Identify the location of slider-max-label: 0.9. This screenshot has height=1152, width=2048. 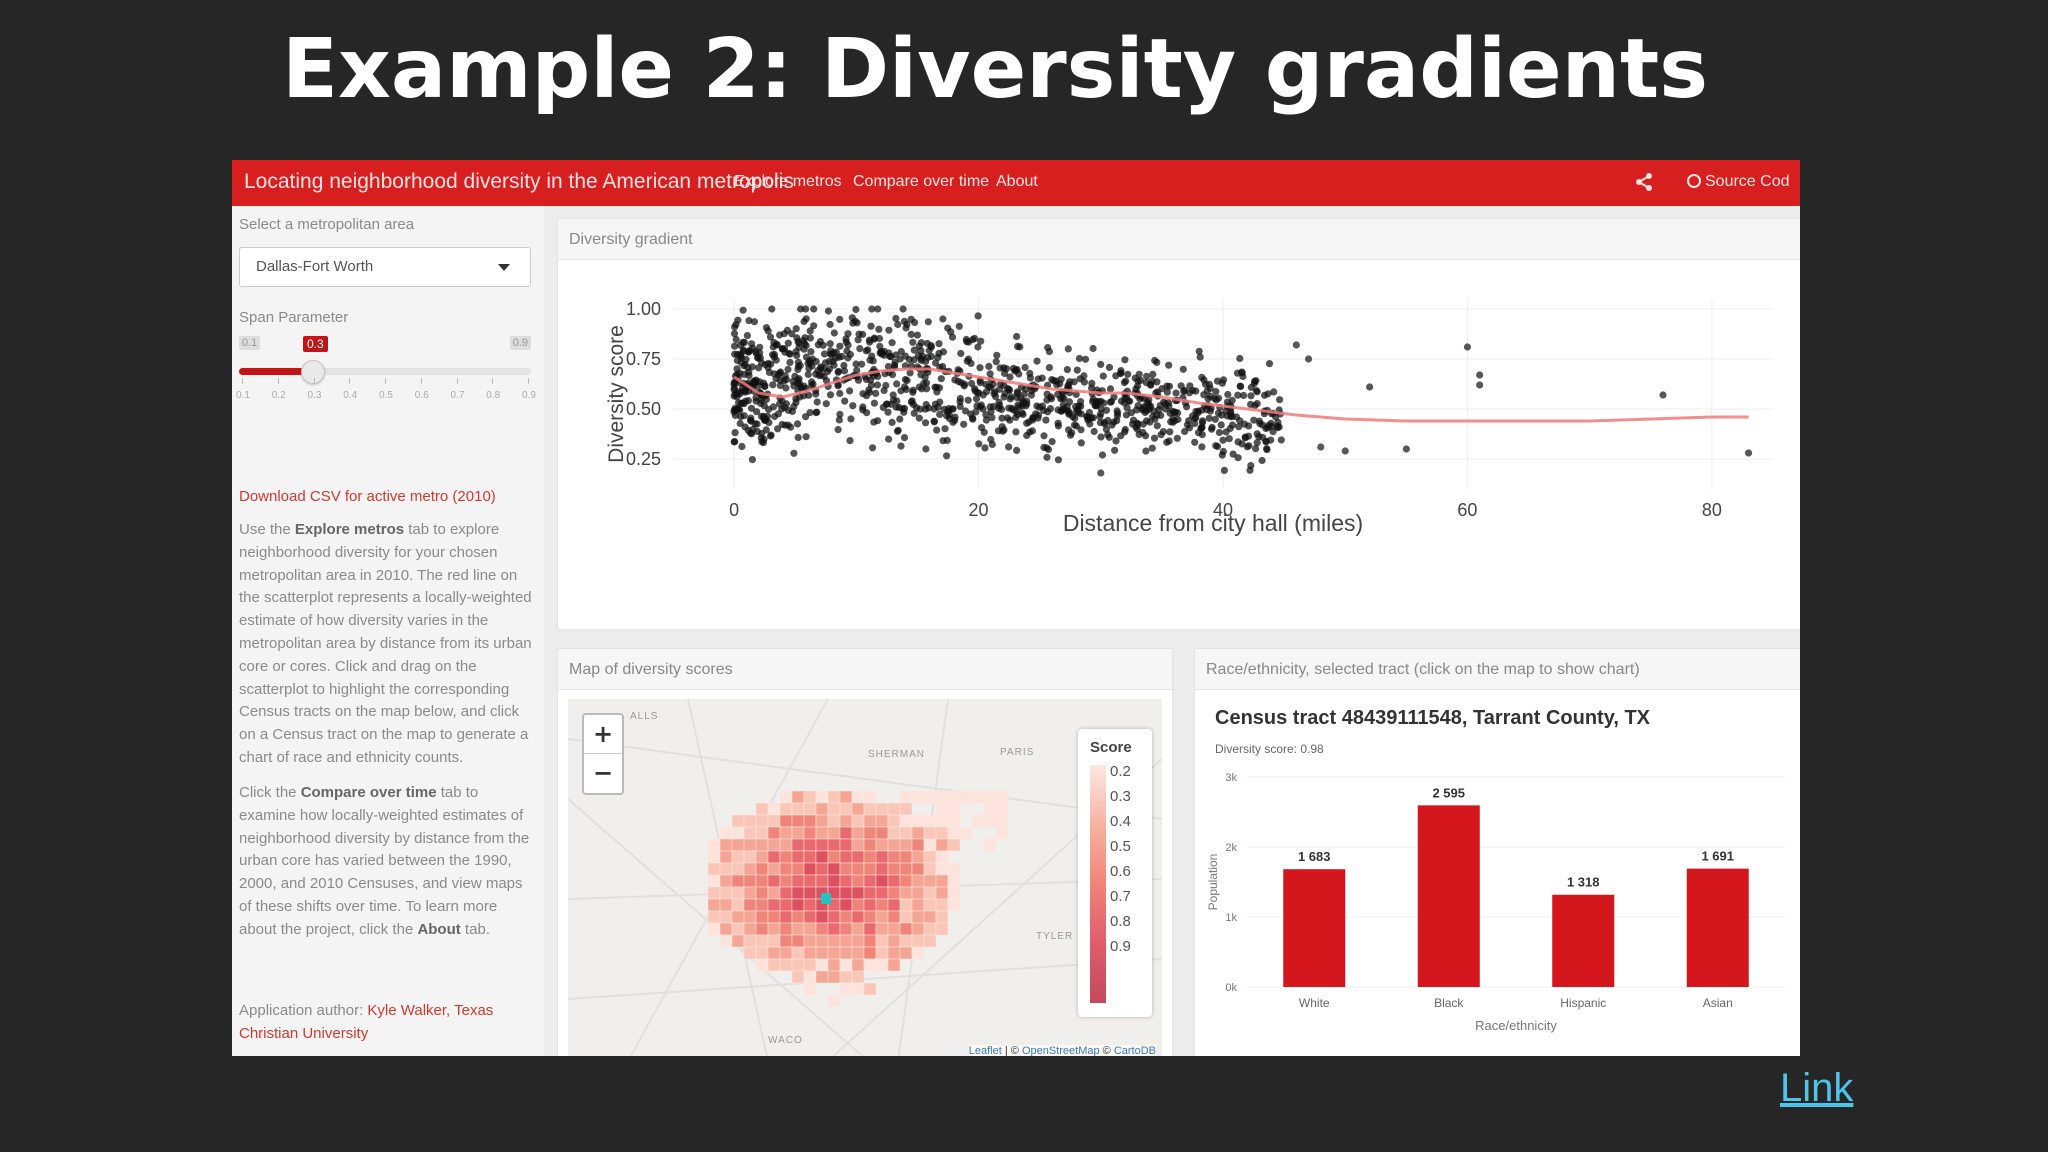
(520, 343).